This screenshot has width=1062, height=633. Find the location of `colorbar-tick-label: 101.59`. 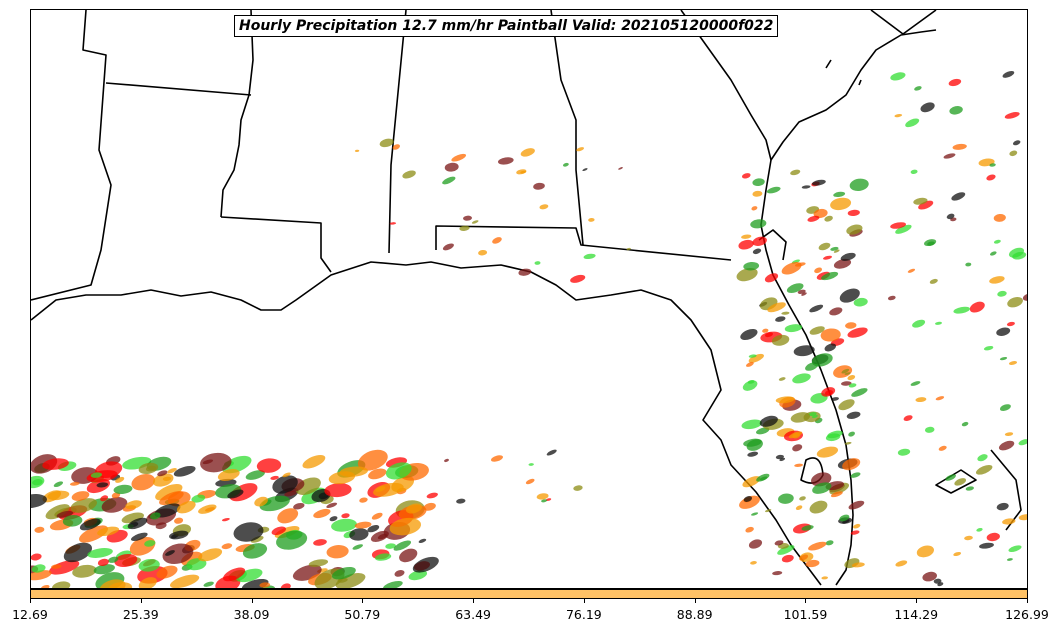

colorbar-tick-label: 101.59 is located at coordinates (805, 614).